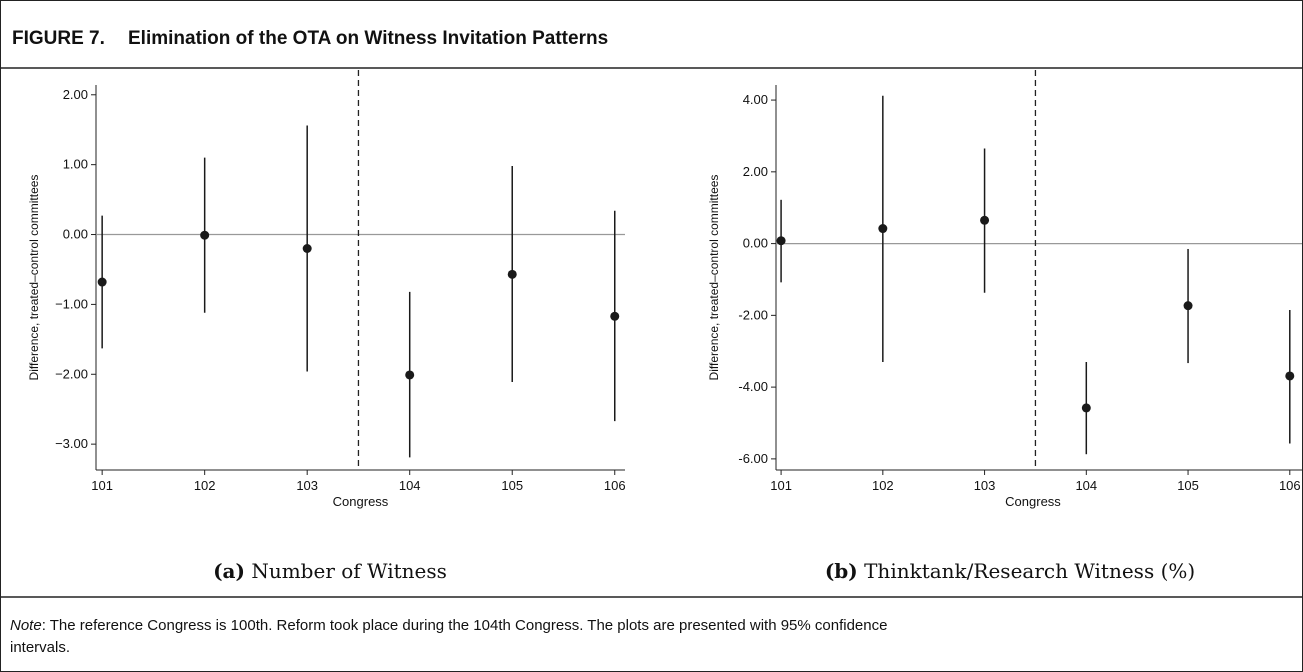  Describe the element at coordinates (753, 386) in the screenshot. I see `y-tick-label: -4.00` at that location.